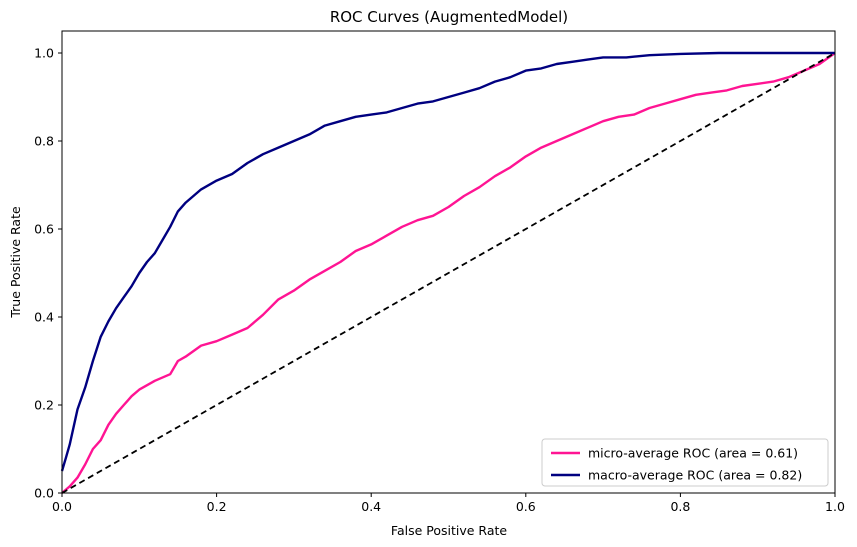 The image size is (857, 547). What do you see at coordinates (44, 141) in the screenshot?
I see `y-tick-label: 0.8` at bounding box center [44, 141].